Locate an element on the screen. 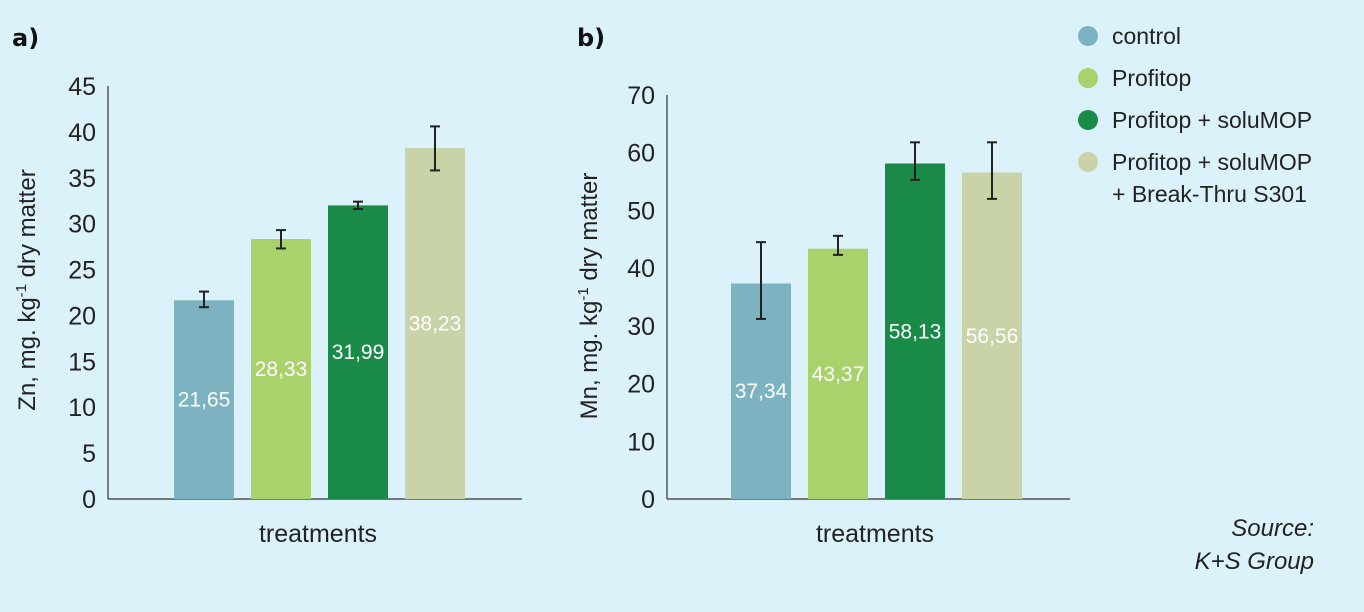 The height and width of the screenshot is (612, 1364). y-tick-label: 60 is located at coordinates (641, 154).